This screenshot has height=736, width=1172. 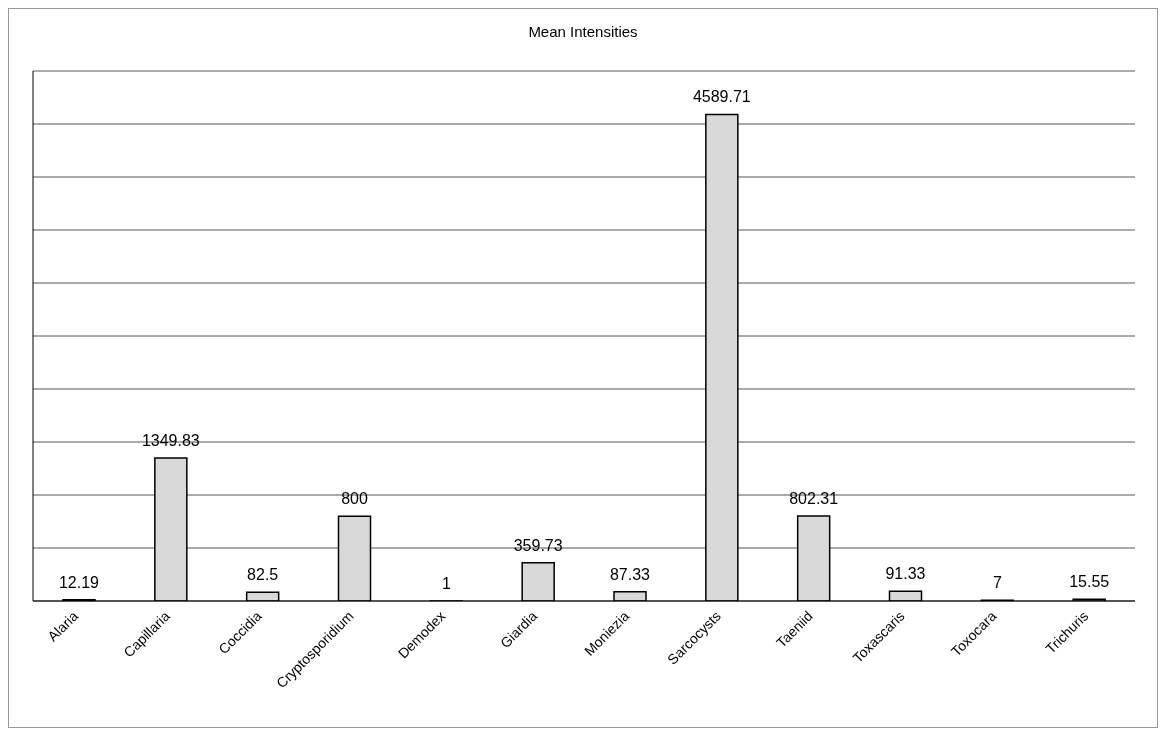 What do you see at coordinates (263, 575) in the screenshot?
I see `data-label: 82.5` at bounding box center [263, 575].